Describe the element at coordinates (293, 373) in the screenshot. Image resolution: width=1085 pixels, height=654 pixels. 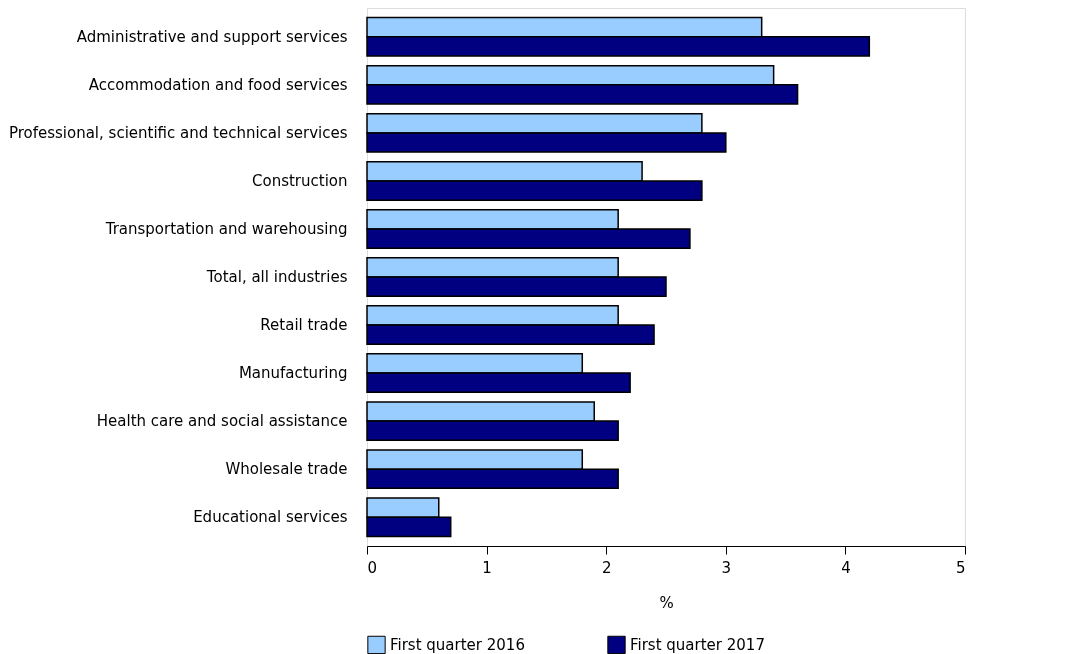
I see `y-tick-label: Manufacturing` at that location.